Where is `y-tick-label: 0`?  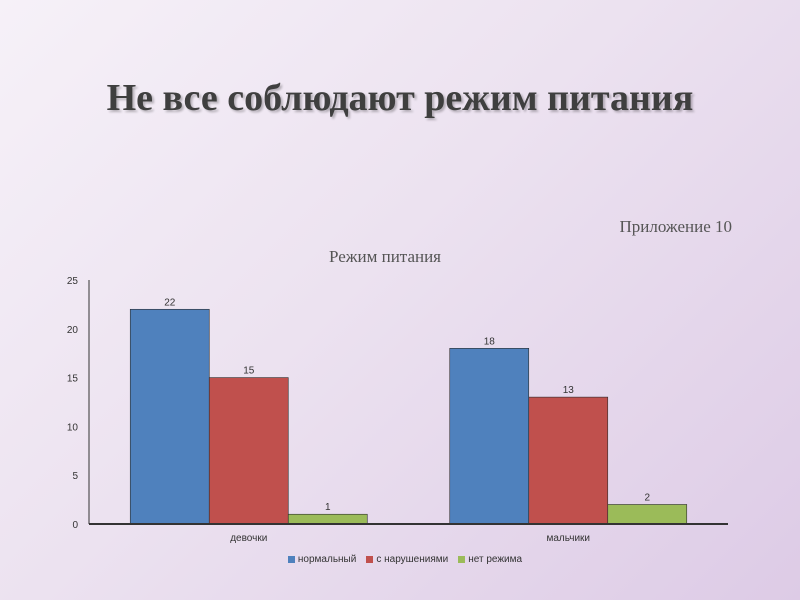
y-tick-label: 0 is located at coordinates (75, 525).